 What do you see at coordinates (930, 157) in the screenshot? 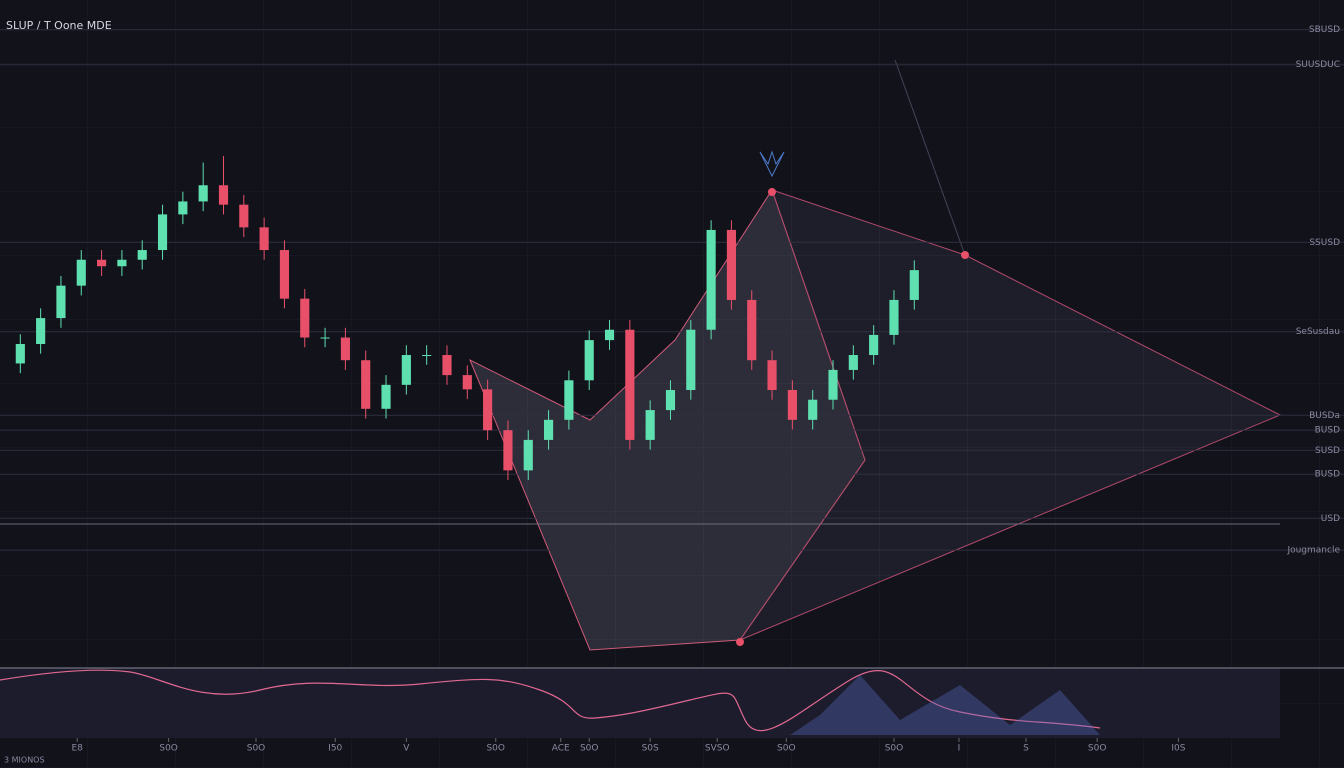
I see `trend-line` at bounding box center [930, 157].